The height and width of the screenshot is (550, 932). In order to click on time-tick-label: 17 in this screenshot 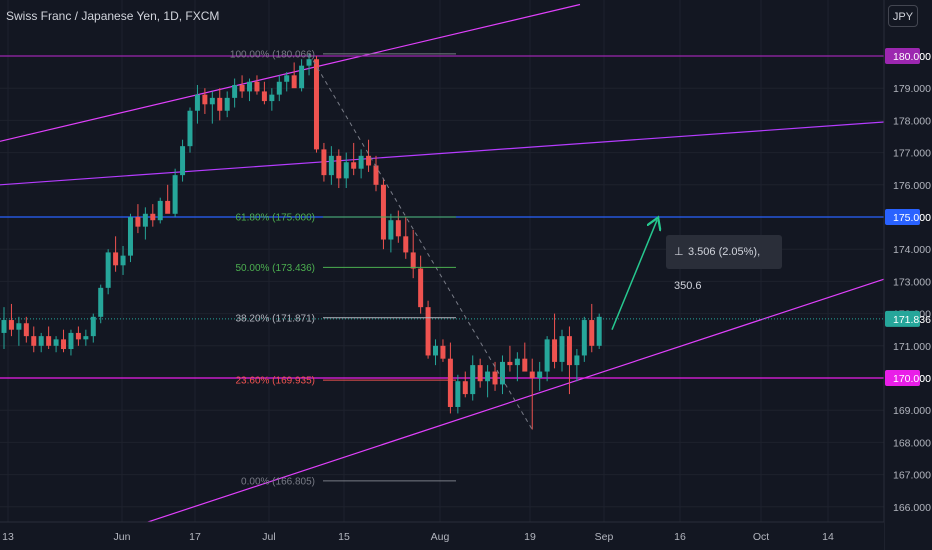, I will do `click(195, 537)`.